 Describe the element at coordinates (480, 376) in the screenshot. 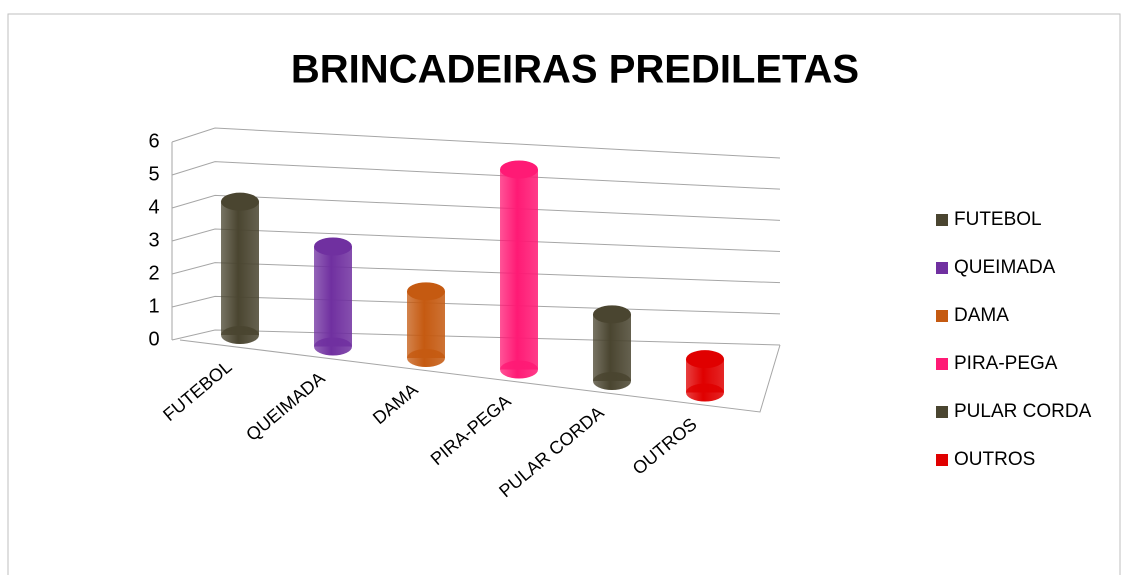

I see `floor` at that location.